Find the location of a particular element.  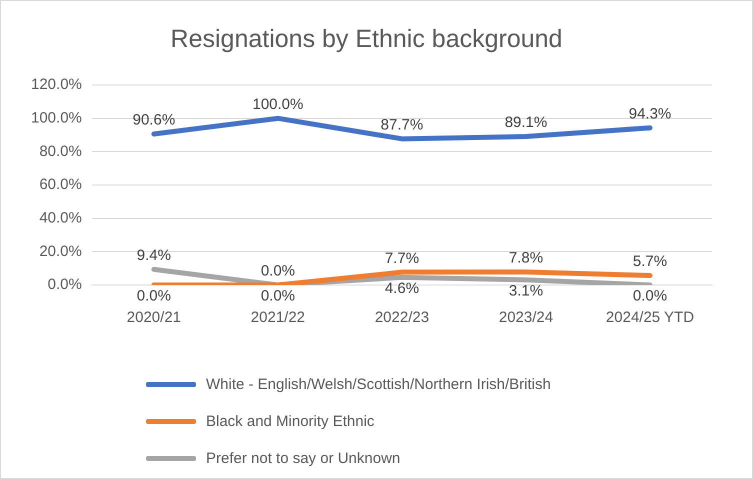

data-label: 94.3% is located at coordinates (650, 113).